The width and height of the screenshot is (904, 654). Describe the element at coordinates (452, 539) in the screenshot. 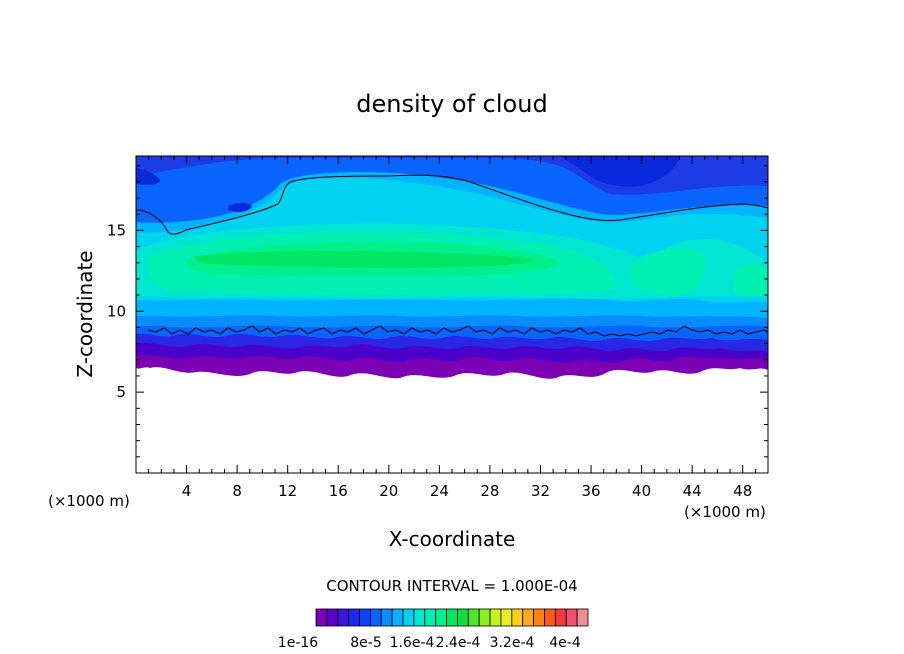

I see `x-axis-label: X-coordinate` at that location.